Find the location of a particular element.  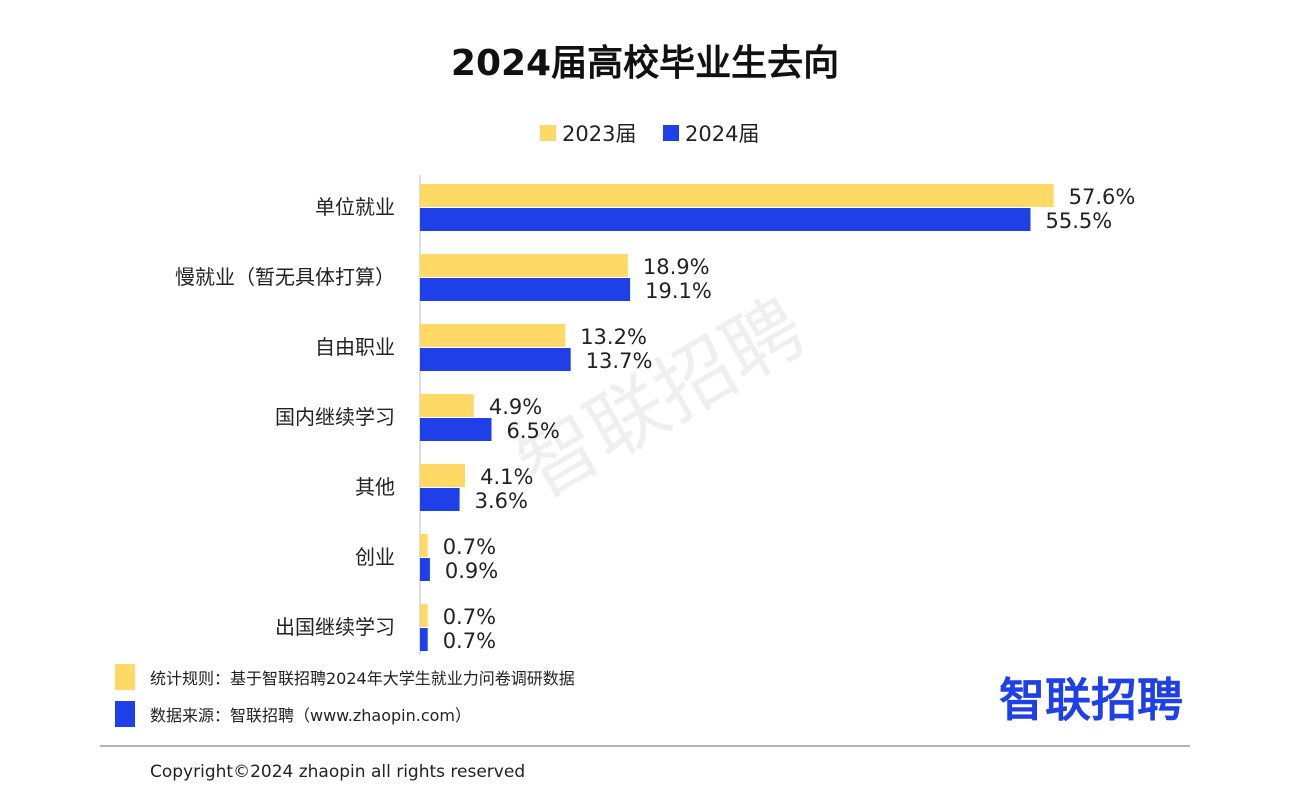

value-label-2023: 4.1% is located at coordinates (506, 477).